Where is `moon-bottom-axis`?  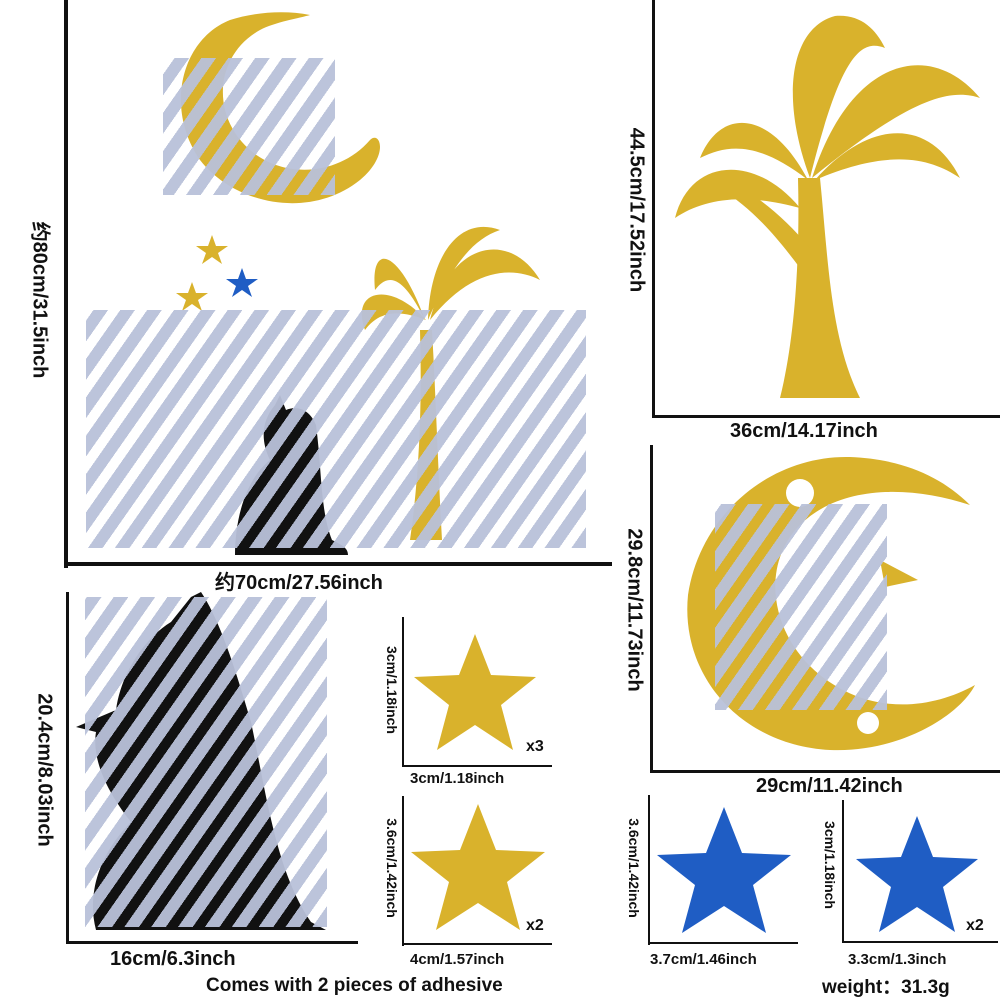 moon-bottom-axis is located at coordinates (825, 771).